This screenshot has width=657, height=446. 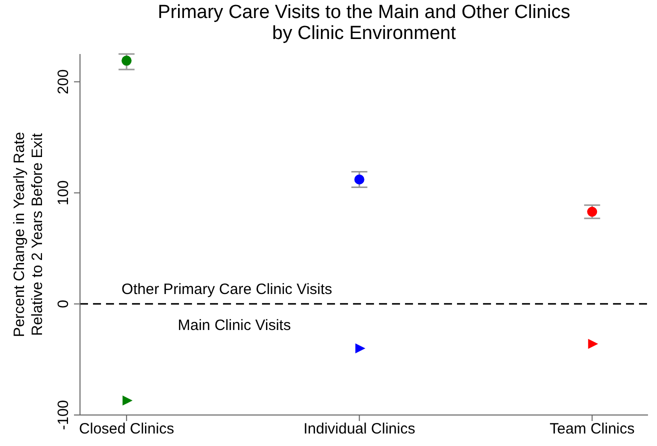 What do you see at coordinates (28, 235) in the screenshot?
I see `y-axis-title: Percent Change in Yearly Rate Relative to 2 Years Before Exit` at bounding box center [28, 235].